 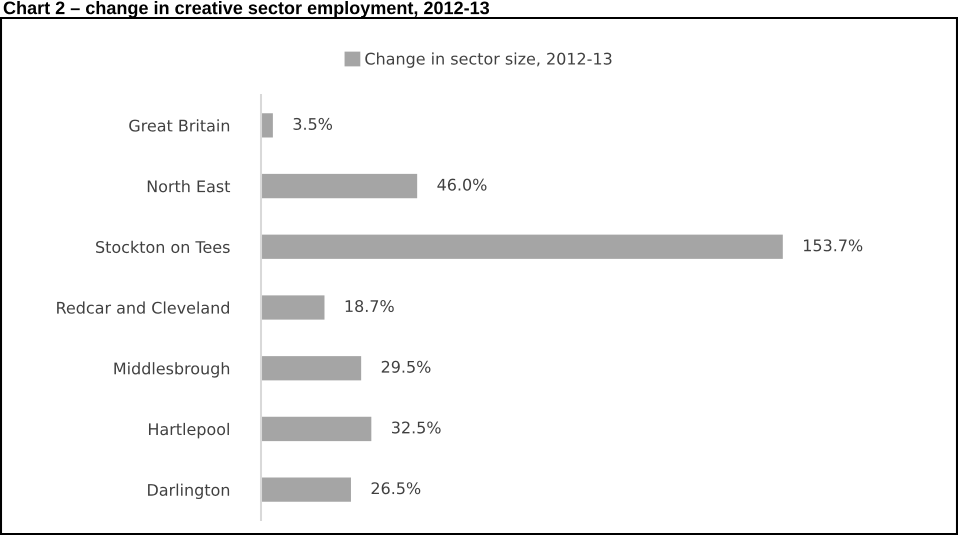 I want to click on data-label: 29.5%, so click(x=406, y=366).